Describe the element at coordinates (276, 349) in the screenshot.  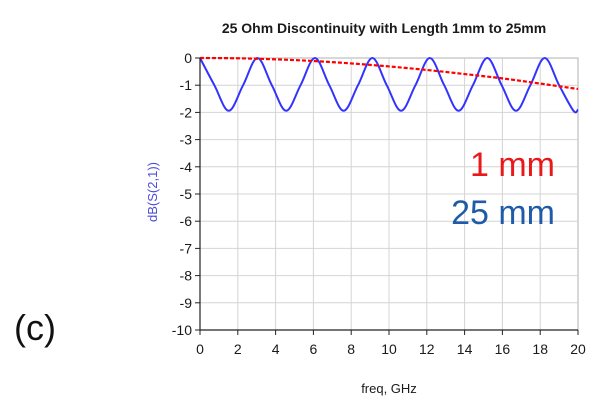
I see `x-tick-label: 4` at that location.